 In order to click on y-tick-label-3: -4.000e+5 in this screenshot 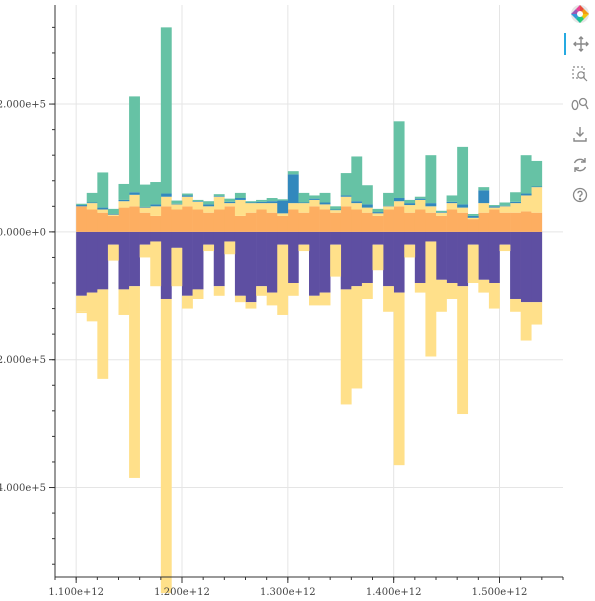, I will do `click(23, 488)`.